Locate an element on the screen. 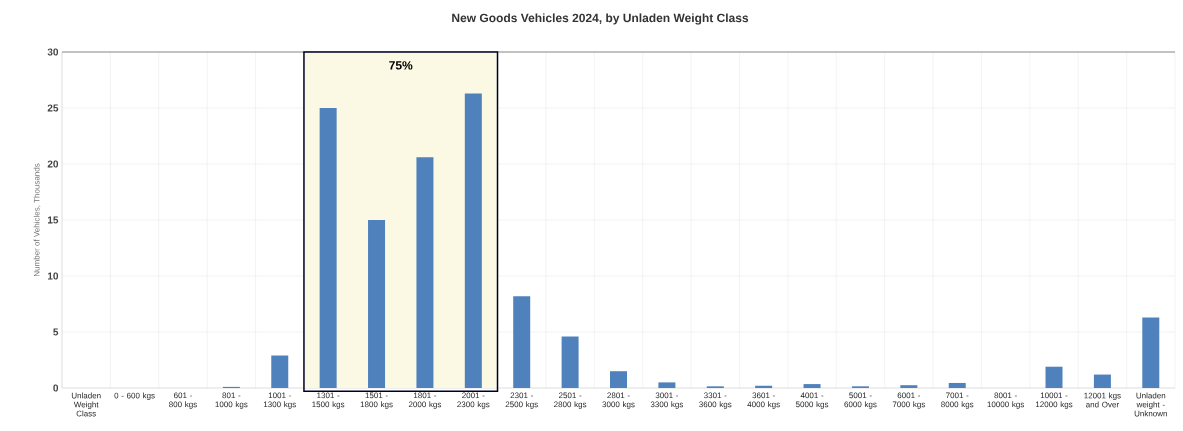 This screenshot has height=431, width=1183. x-tick-label: 0 - 600 kgs is located at coordinates (134, 396).